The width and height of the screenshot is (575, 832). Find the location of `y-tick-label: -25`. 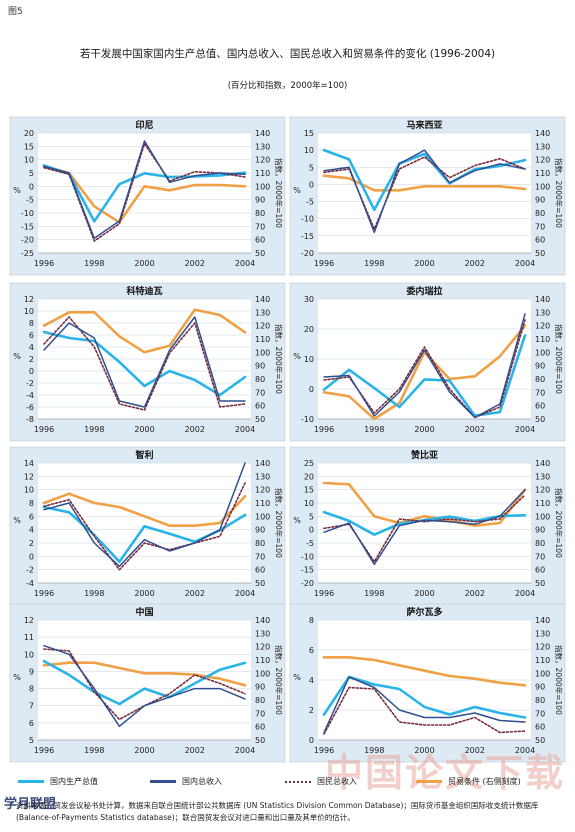

y-tick-label: -25 is located at coordinates (27, 253).